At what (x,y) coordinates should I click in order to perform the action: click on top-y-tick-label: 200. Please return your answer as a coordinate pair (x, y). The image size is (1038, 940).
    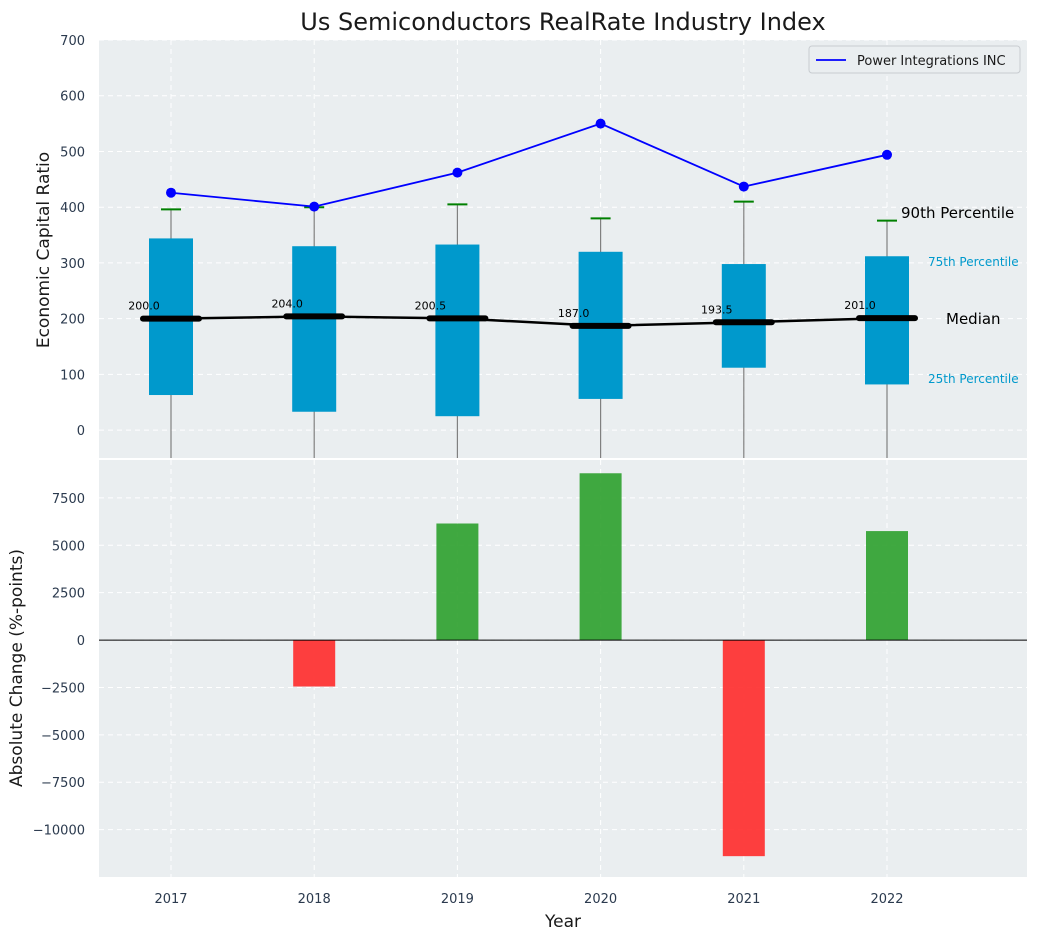
    Looking at the image, I should click on (72, 320).